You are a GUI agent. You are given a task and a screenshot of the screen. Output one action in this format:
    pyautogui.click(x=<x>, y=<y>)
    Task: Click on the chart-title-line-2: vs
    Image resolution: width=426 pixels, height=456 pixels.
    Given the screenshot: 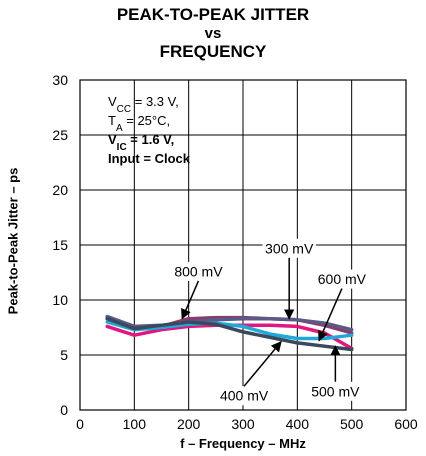 What is the action you would take?
    pyautogui.click(x=213, y=33)
    